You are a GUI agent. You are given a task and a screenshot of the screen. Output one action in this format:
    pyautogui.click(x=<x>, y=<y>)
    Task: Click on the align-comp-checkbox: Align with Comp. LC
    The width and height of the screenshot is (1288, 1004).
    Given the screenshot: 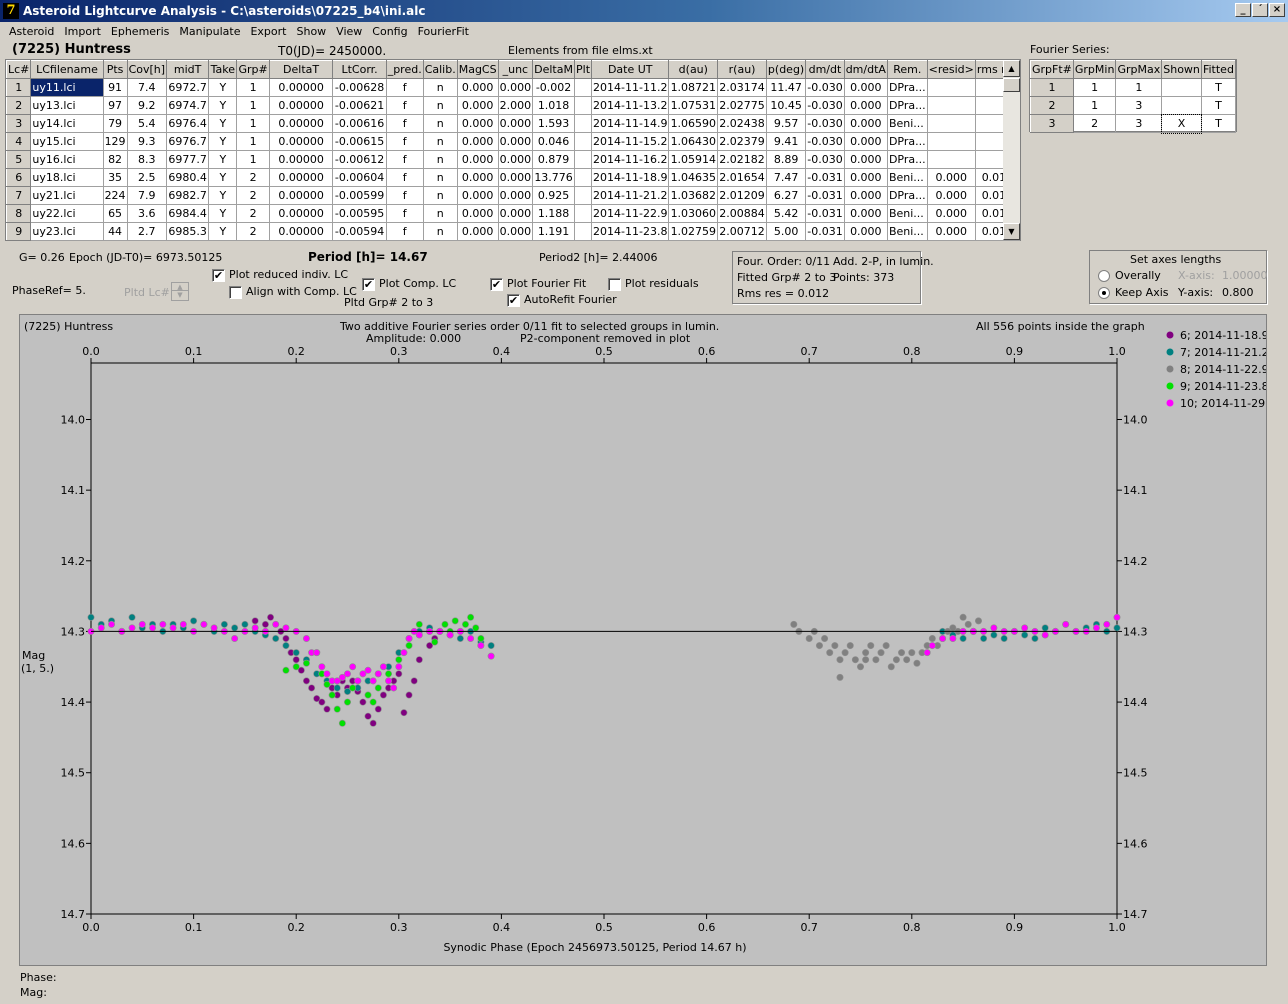 What is the action you would take?
    pyautogui.click(x=293, y=292)
    